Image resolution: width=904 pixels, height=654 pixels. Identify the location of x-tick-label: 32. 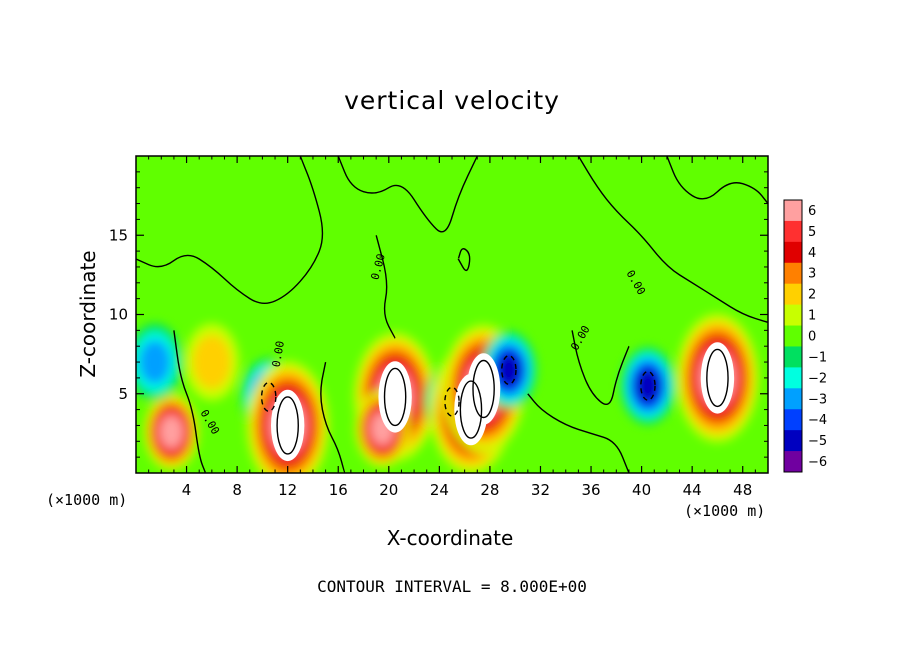
(540, 490).